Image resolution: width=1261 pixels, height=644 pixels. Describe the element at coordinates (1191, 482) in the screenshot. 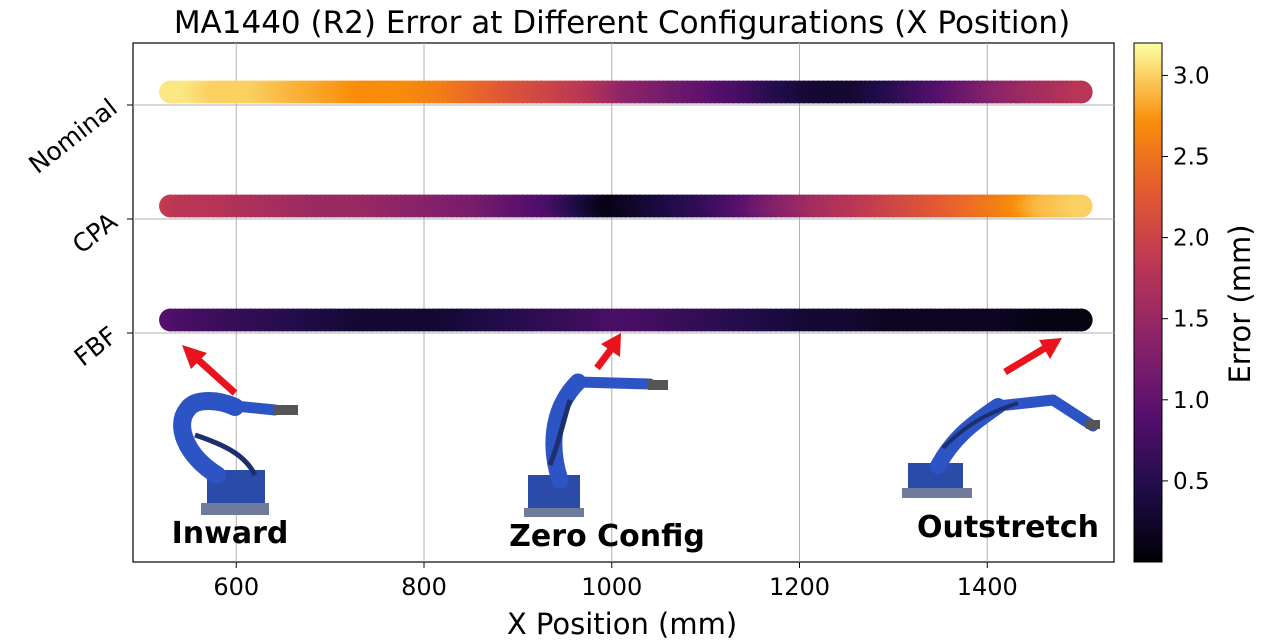

I see `colorbar-tick-label: 0.5` at that location.